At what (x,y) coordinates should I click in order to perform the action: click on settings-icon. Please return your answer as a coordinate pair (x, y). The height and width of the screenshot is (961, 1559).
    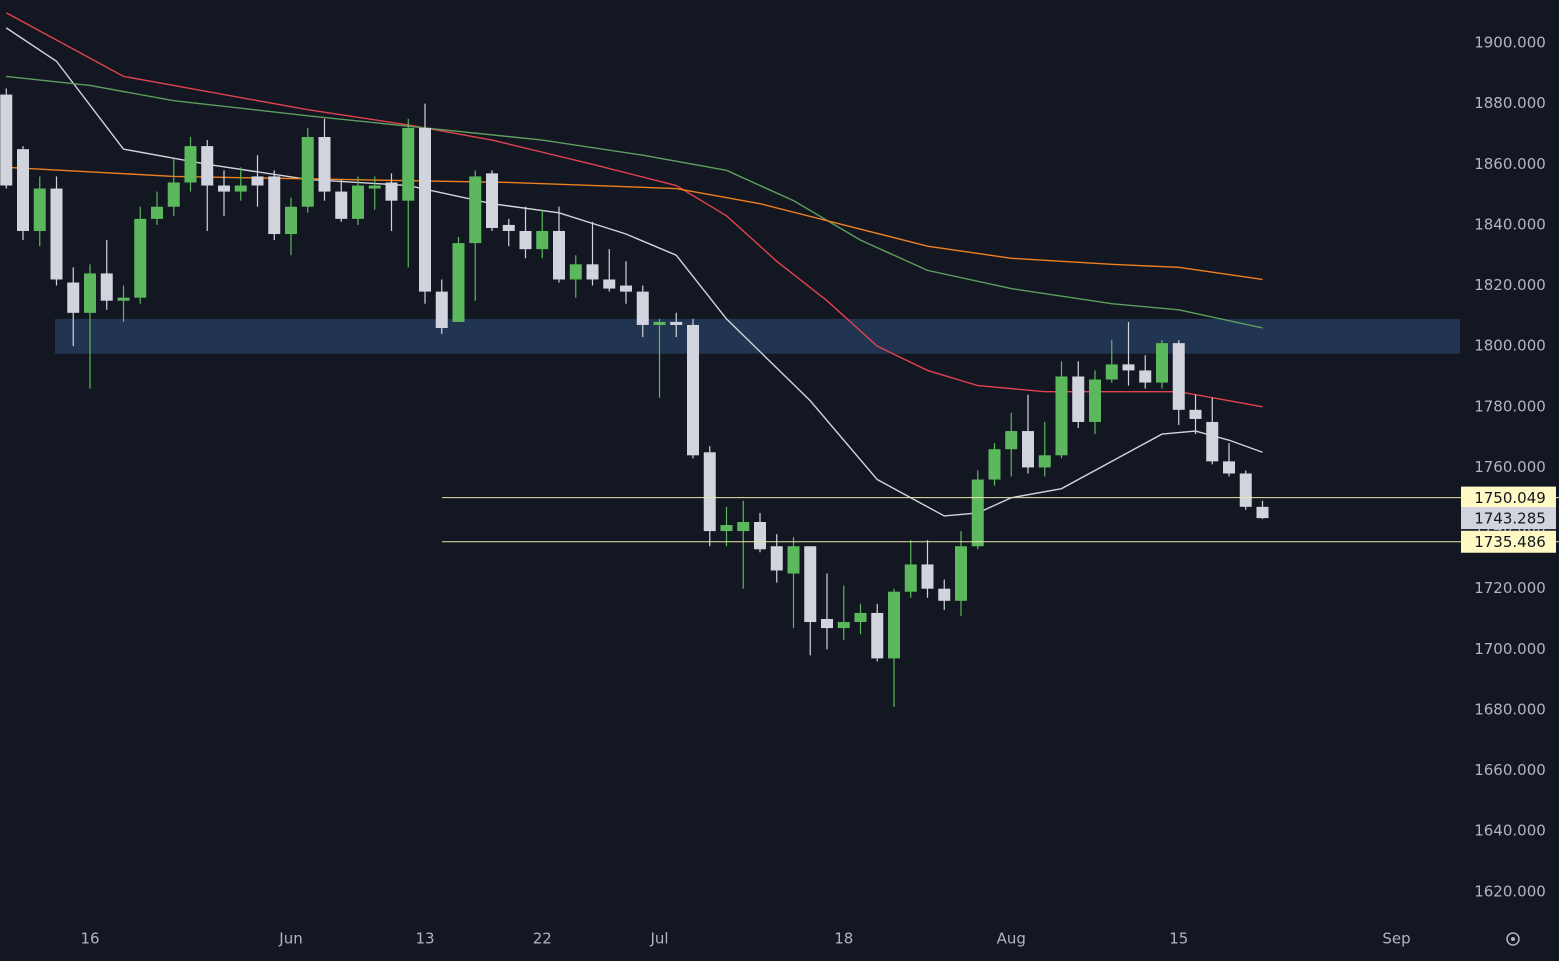
    Looking at the image, I should click on (1513, 939).